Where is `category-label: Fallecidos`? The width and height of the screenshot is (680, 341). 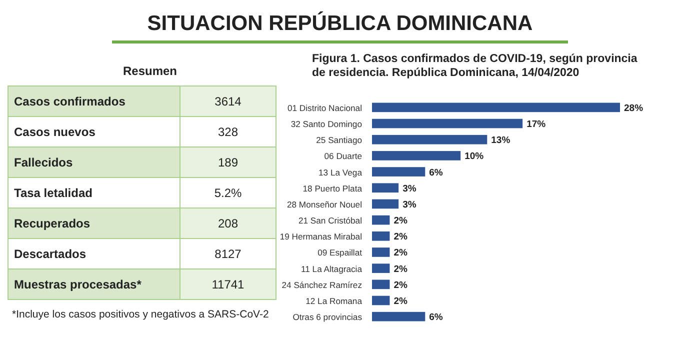
category-label: Fallecidos is located at coordinates (44, 162).